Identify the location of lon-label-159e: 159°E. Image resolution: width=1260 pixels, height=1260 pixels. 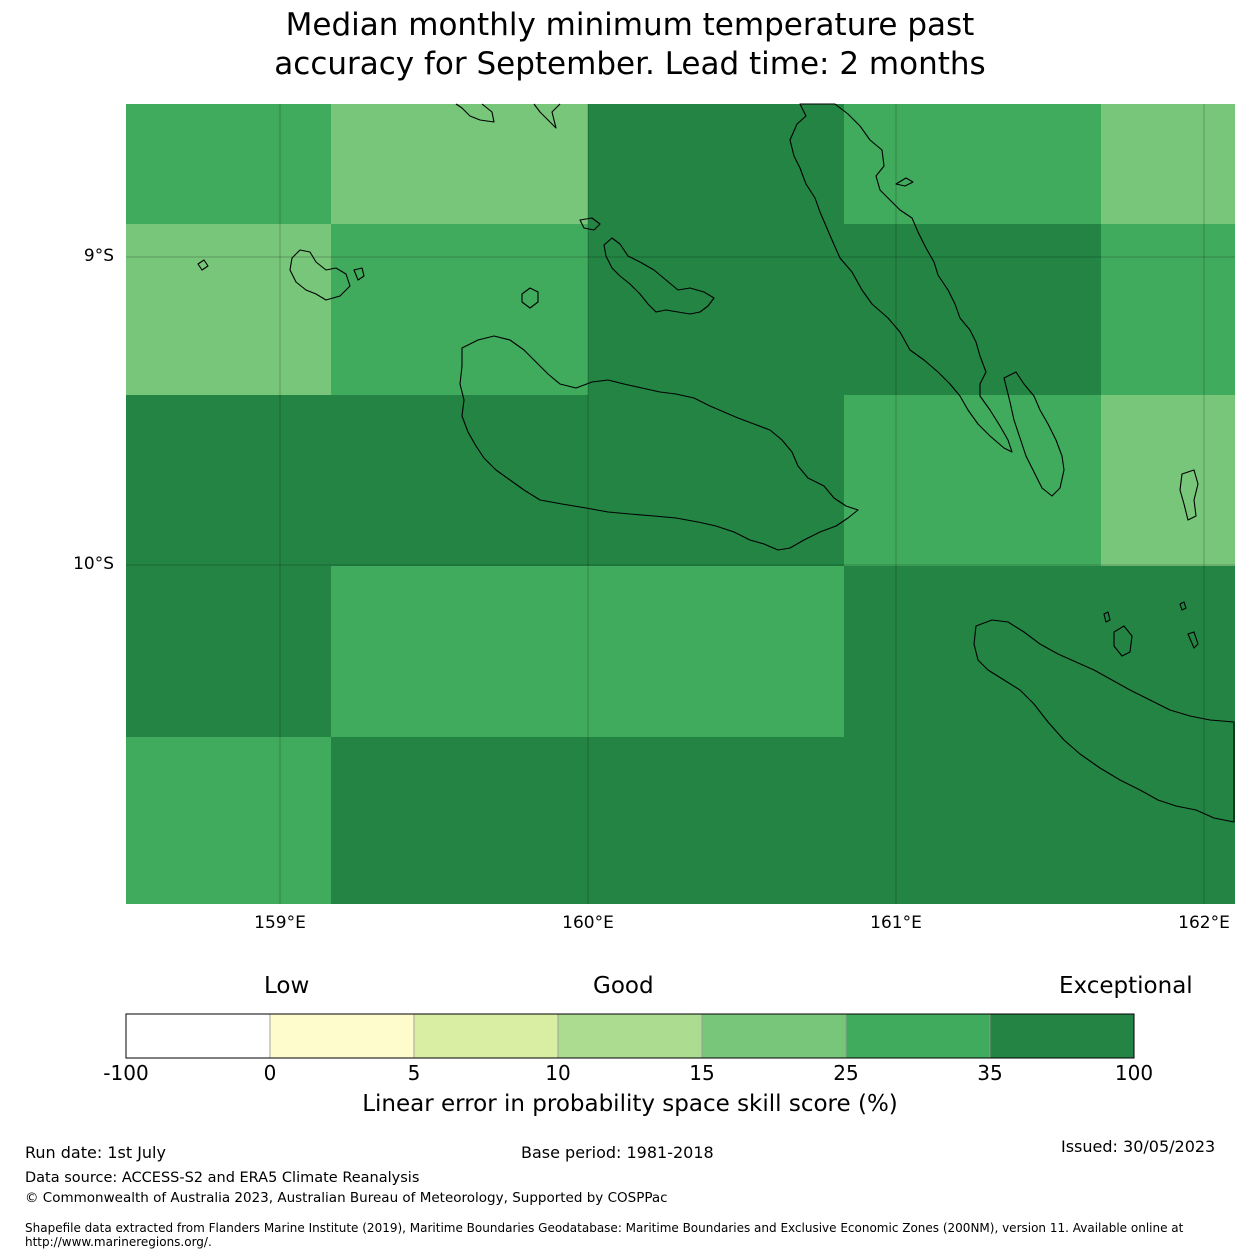
(280, 923).